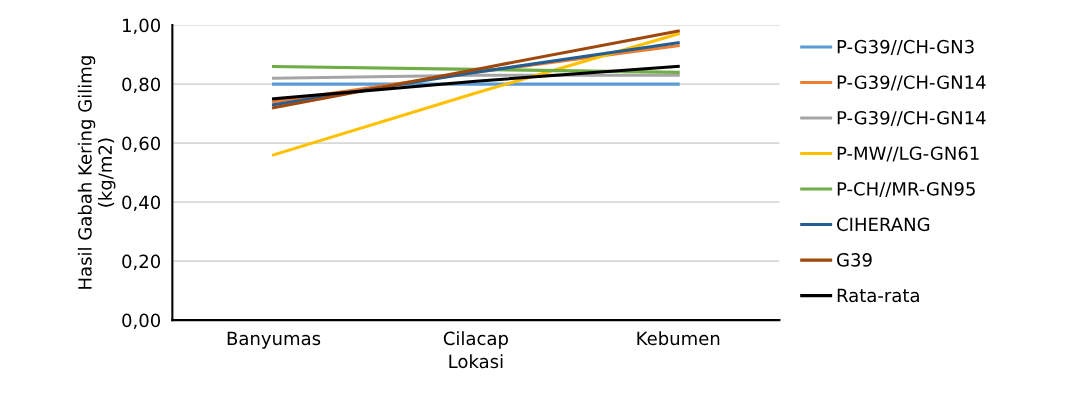 This screenshot has width=1084, height=412. I want to click on y-tick-label: 0,20, so click(141, 262).